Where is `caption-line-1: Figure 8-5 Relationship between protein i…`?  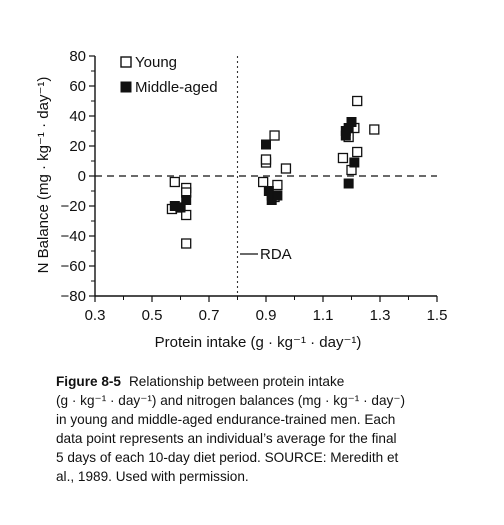
caption-line-1: Figure 8-5 Relationship between protein i… is located at coordinates (271, 381).